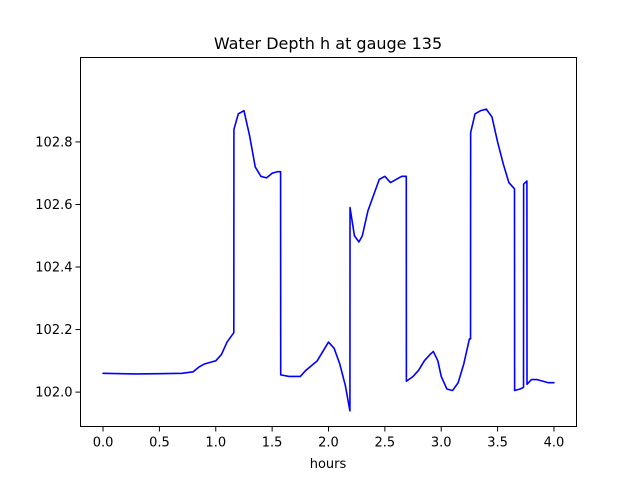  What do you see at coordinates (385, 443) in the screenshot?
I see `x-tick-label: 2.5` at bounding box center [385, 443].